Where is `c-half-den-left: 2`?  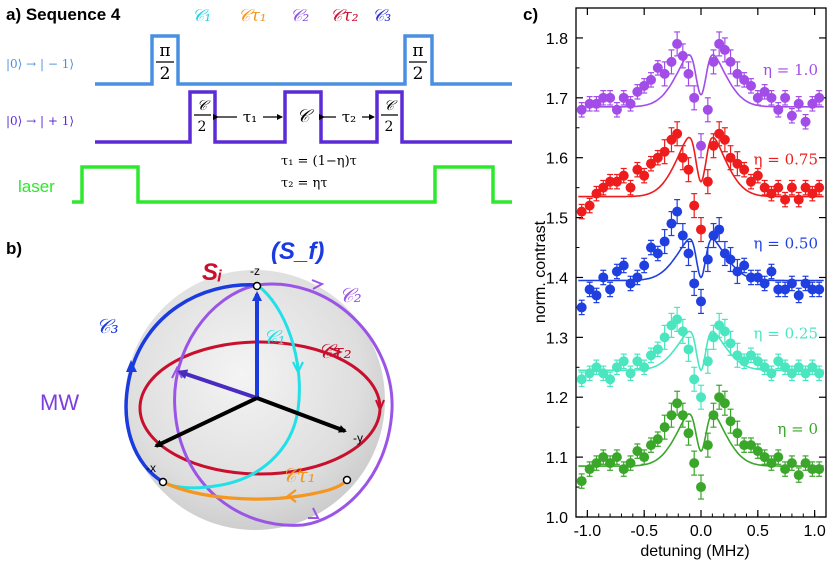 c-half-den-left: 2 is located at coordinates (202, 127).